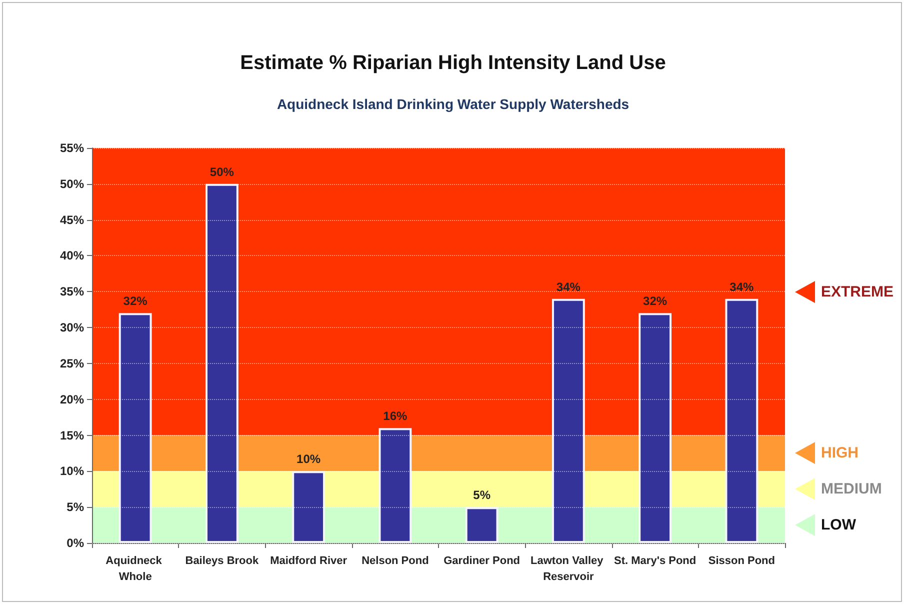  Describe the element at coordinates (838, 525) in the screenshot. I see `band-label: LOW` at that location.